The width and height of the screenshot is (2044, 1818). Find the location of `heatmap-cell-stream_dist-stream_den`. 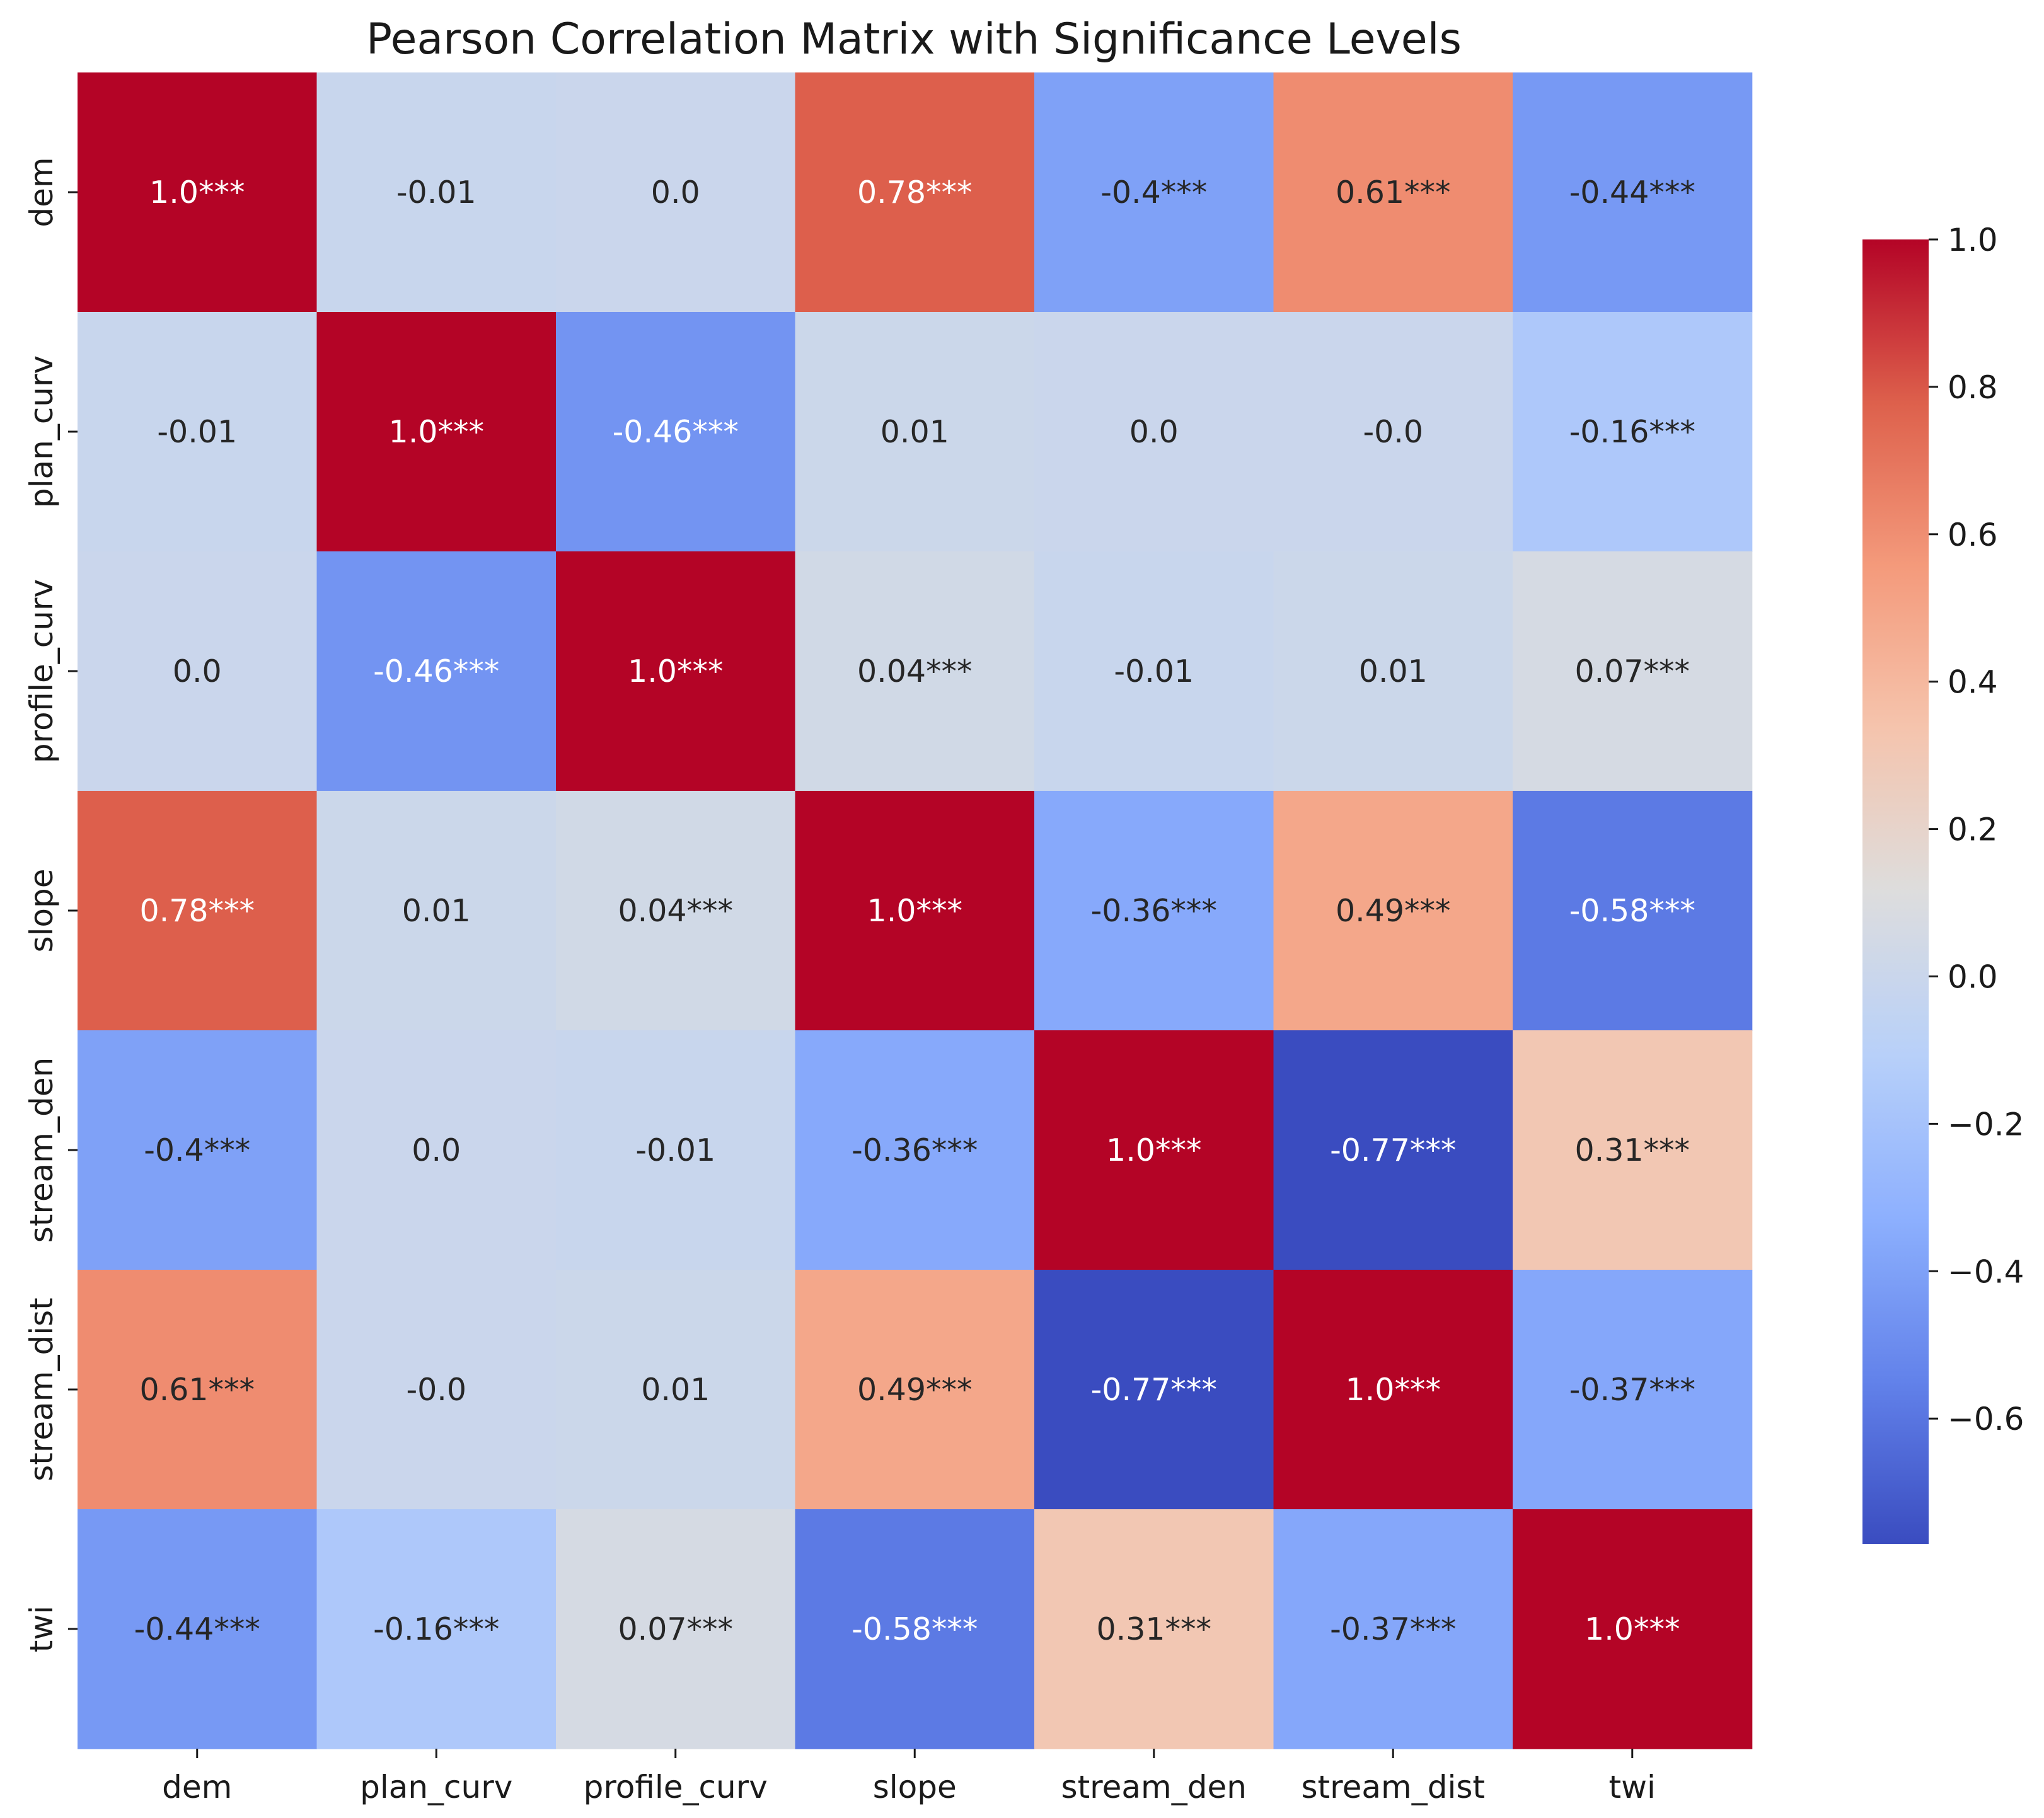

heatmap-cell-stream_dist-stream_den is located at coordinates (1154, 1390).